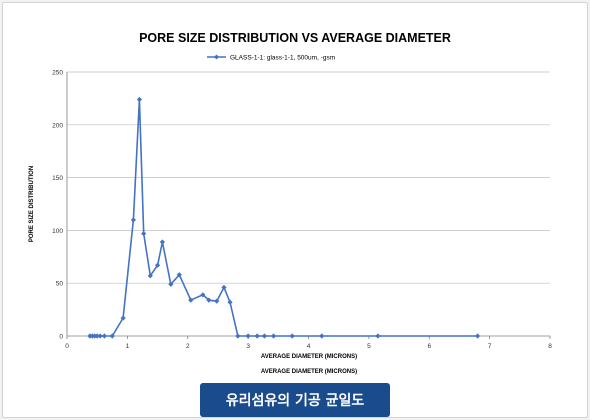  Describe the element at coordinates (67, 346) in the screenshot. I see `x-tick-label: 0` at that location.